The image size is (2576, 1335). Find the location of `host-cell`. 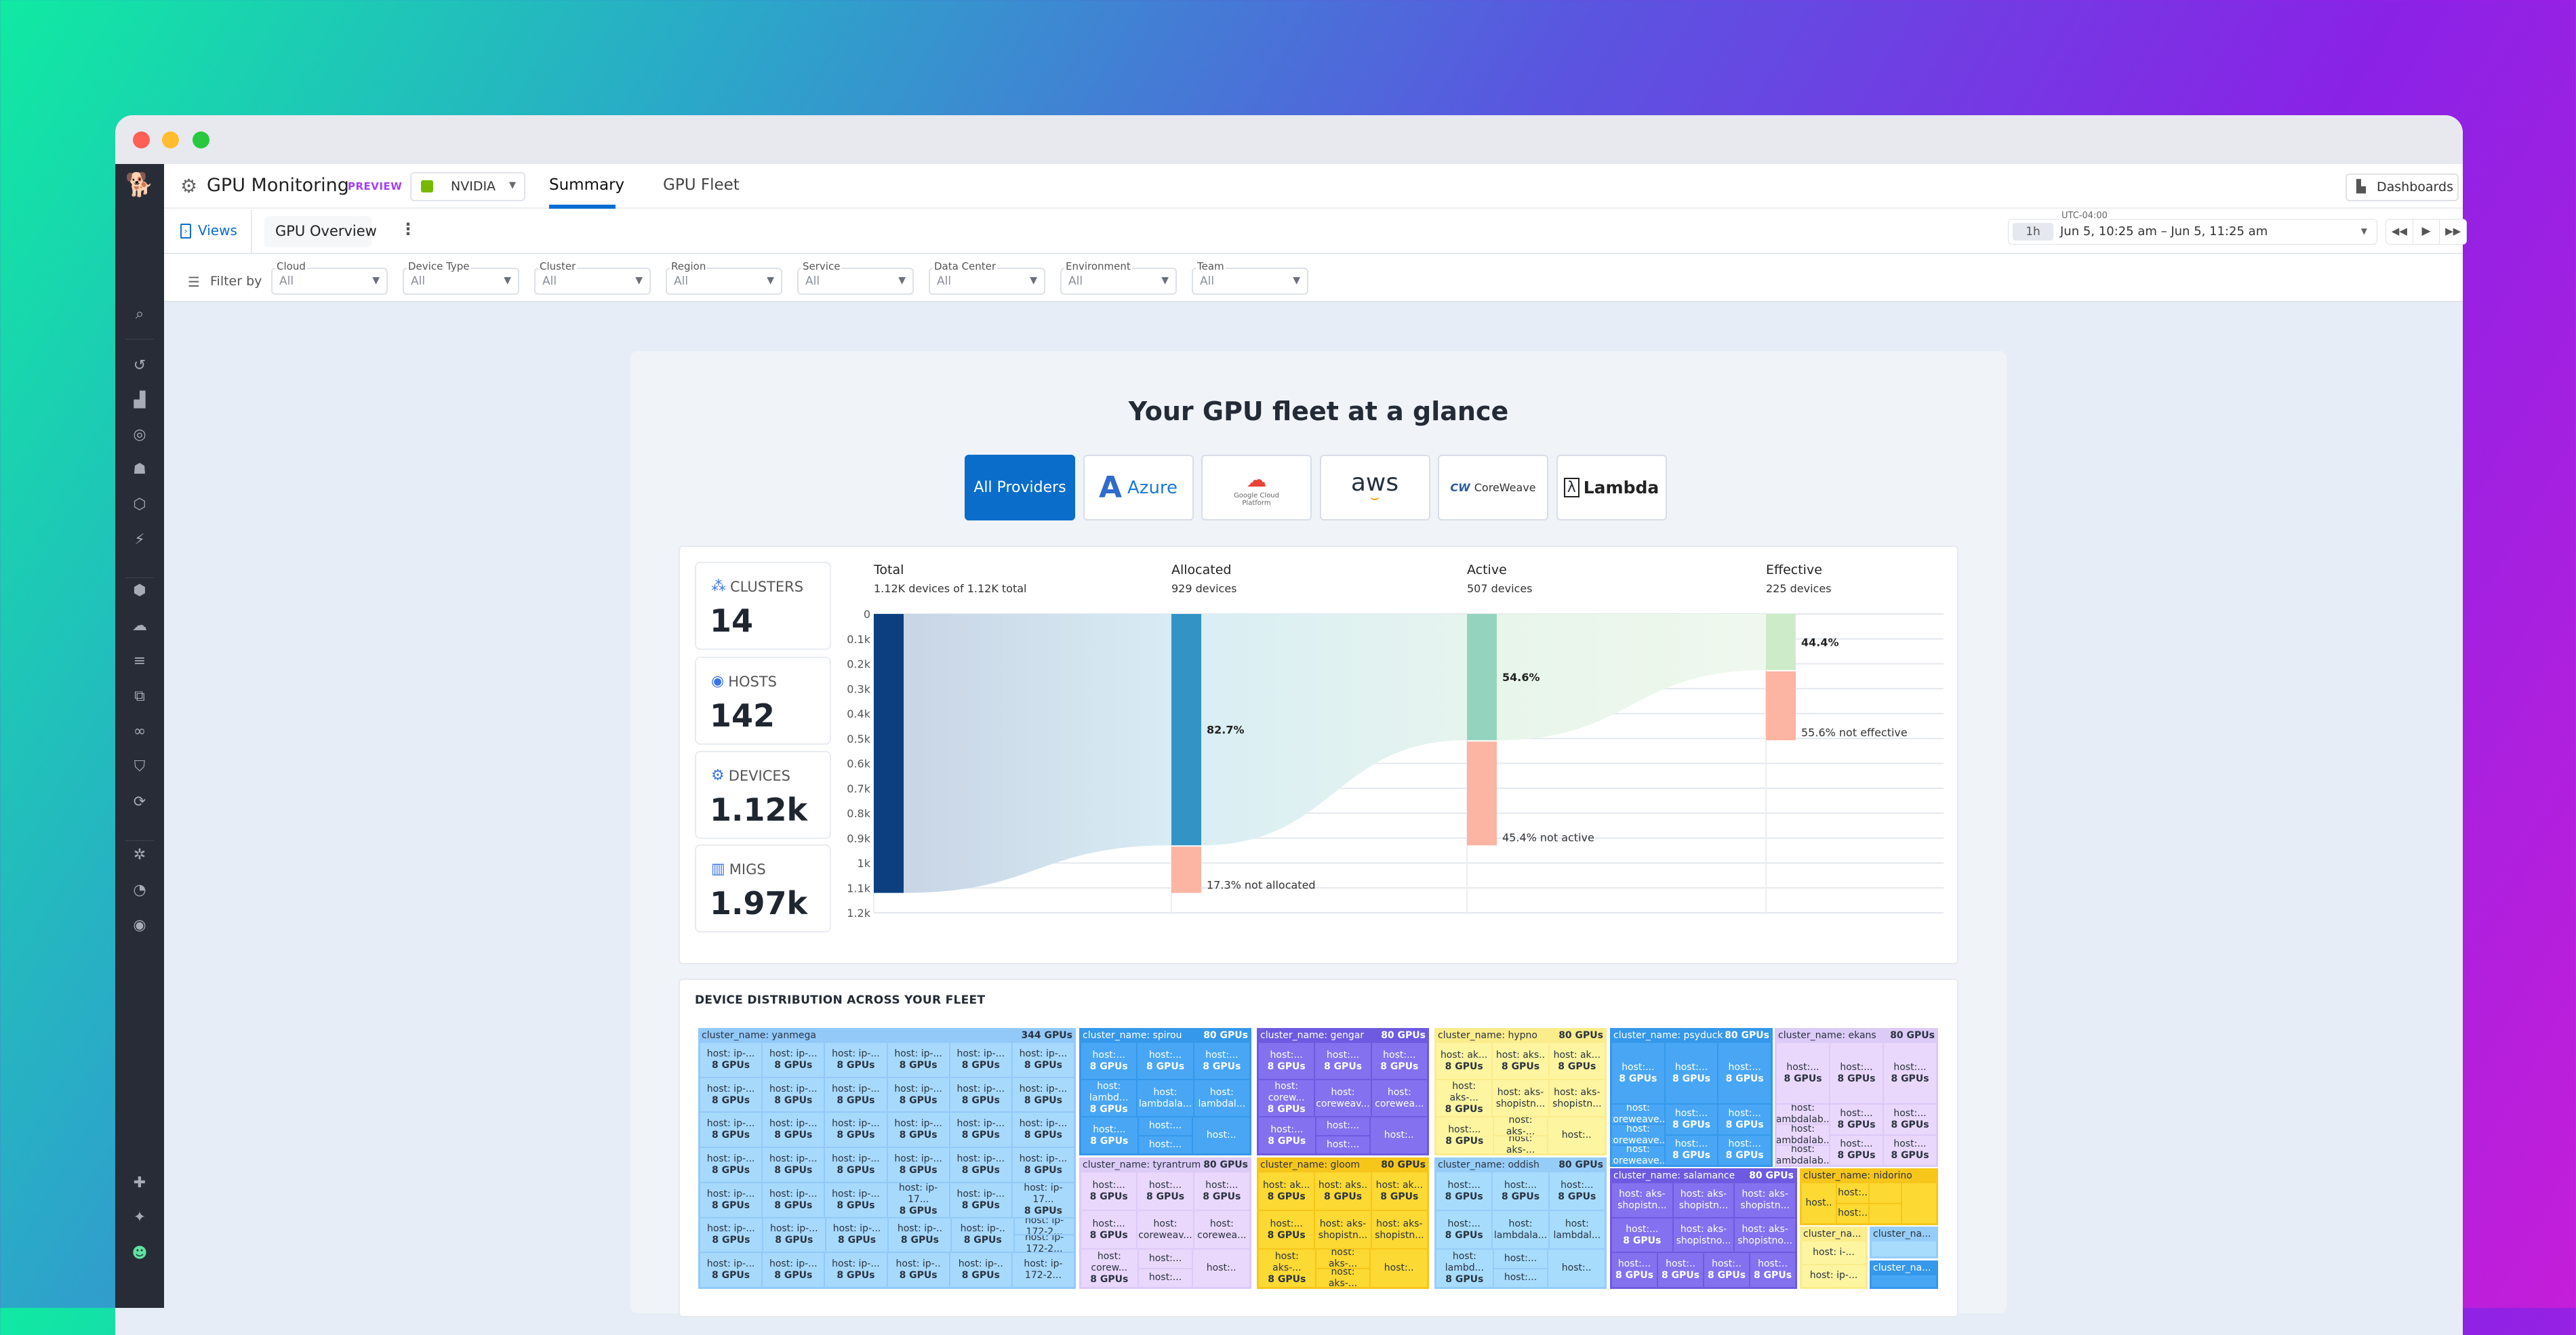

host-cell is located at coordinates (1904, 1248).